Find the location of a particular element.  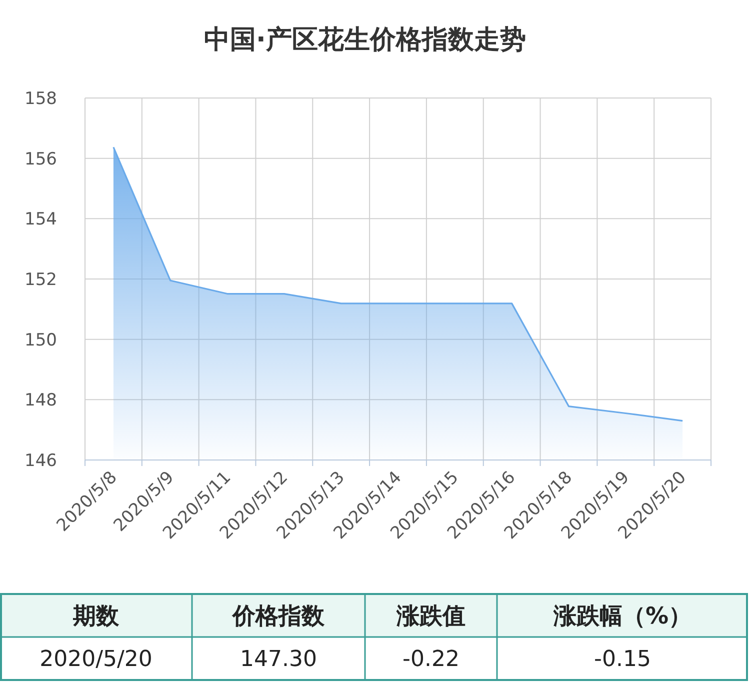

text: 147.30 is located at coordinates (278, 659).